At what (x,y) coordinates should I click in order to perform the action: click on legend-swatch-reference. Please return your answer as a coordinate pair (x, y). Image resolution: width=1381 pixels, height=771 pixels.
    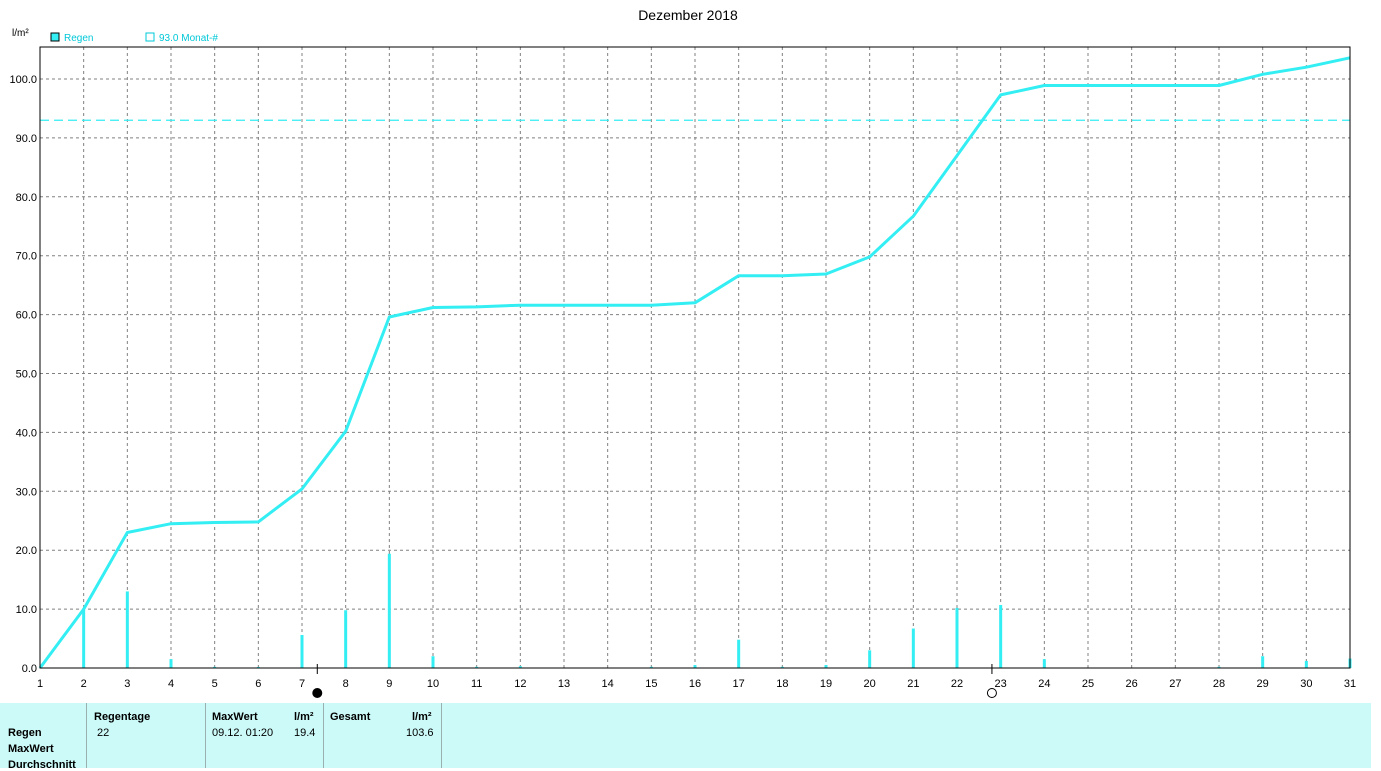
    Looking at the image, I should click on (150, 37).